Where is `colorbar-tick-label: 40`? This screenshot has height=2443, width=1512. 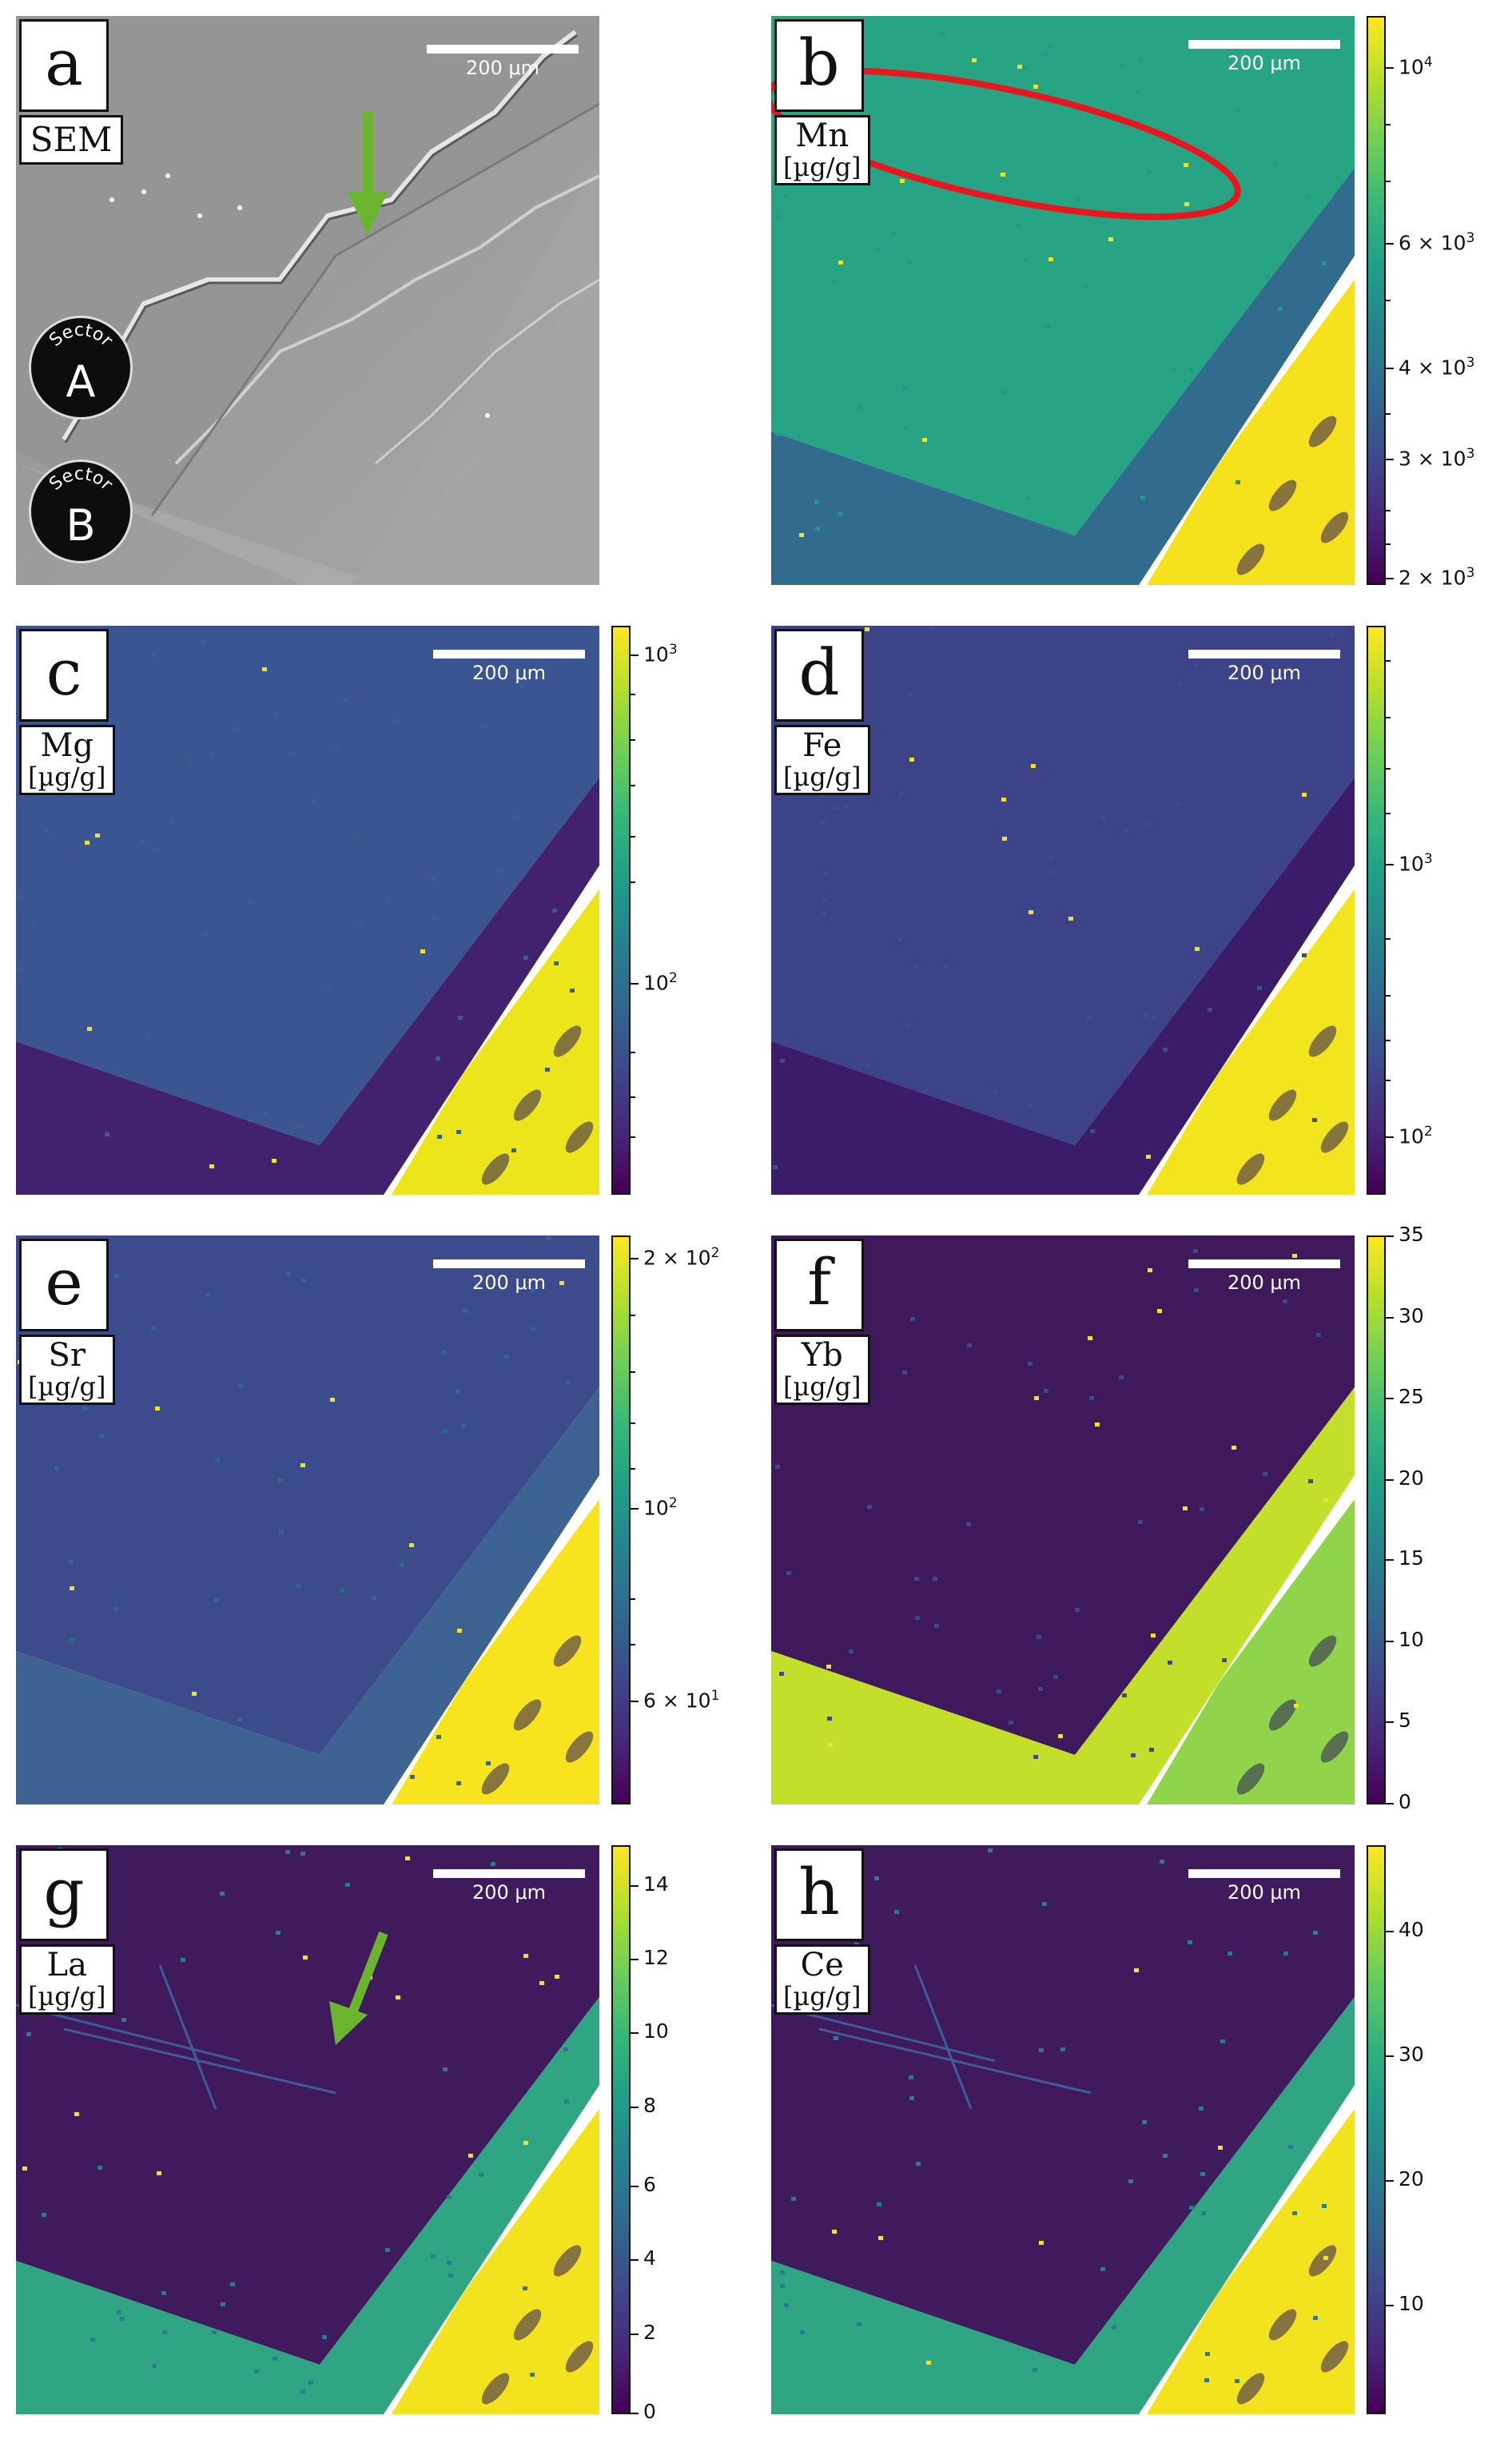
colorbar-tick-label: 40 is located at coordinates (1411, 1929).